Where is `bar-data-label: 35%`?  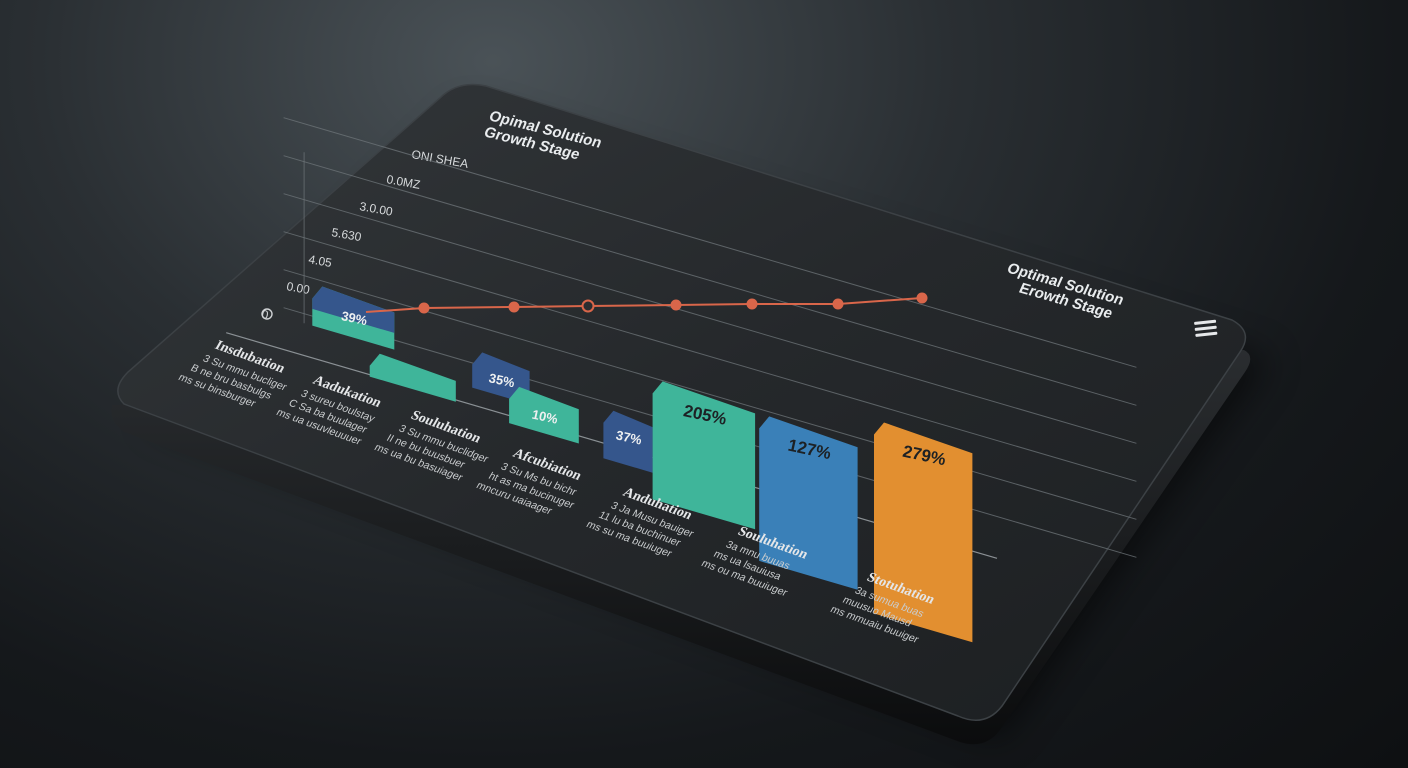 bar-data-label: 35% is located at coordinates (502, 380).